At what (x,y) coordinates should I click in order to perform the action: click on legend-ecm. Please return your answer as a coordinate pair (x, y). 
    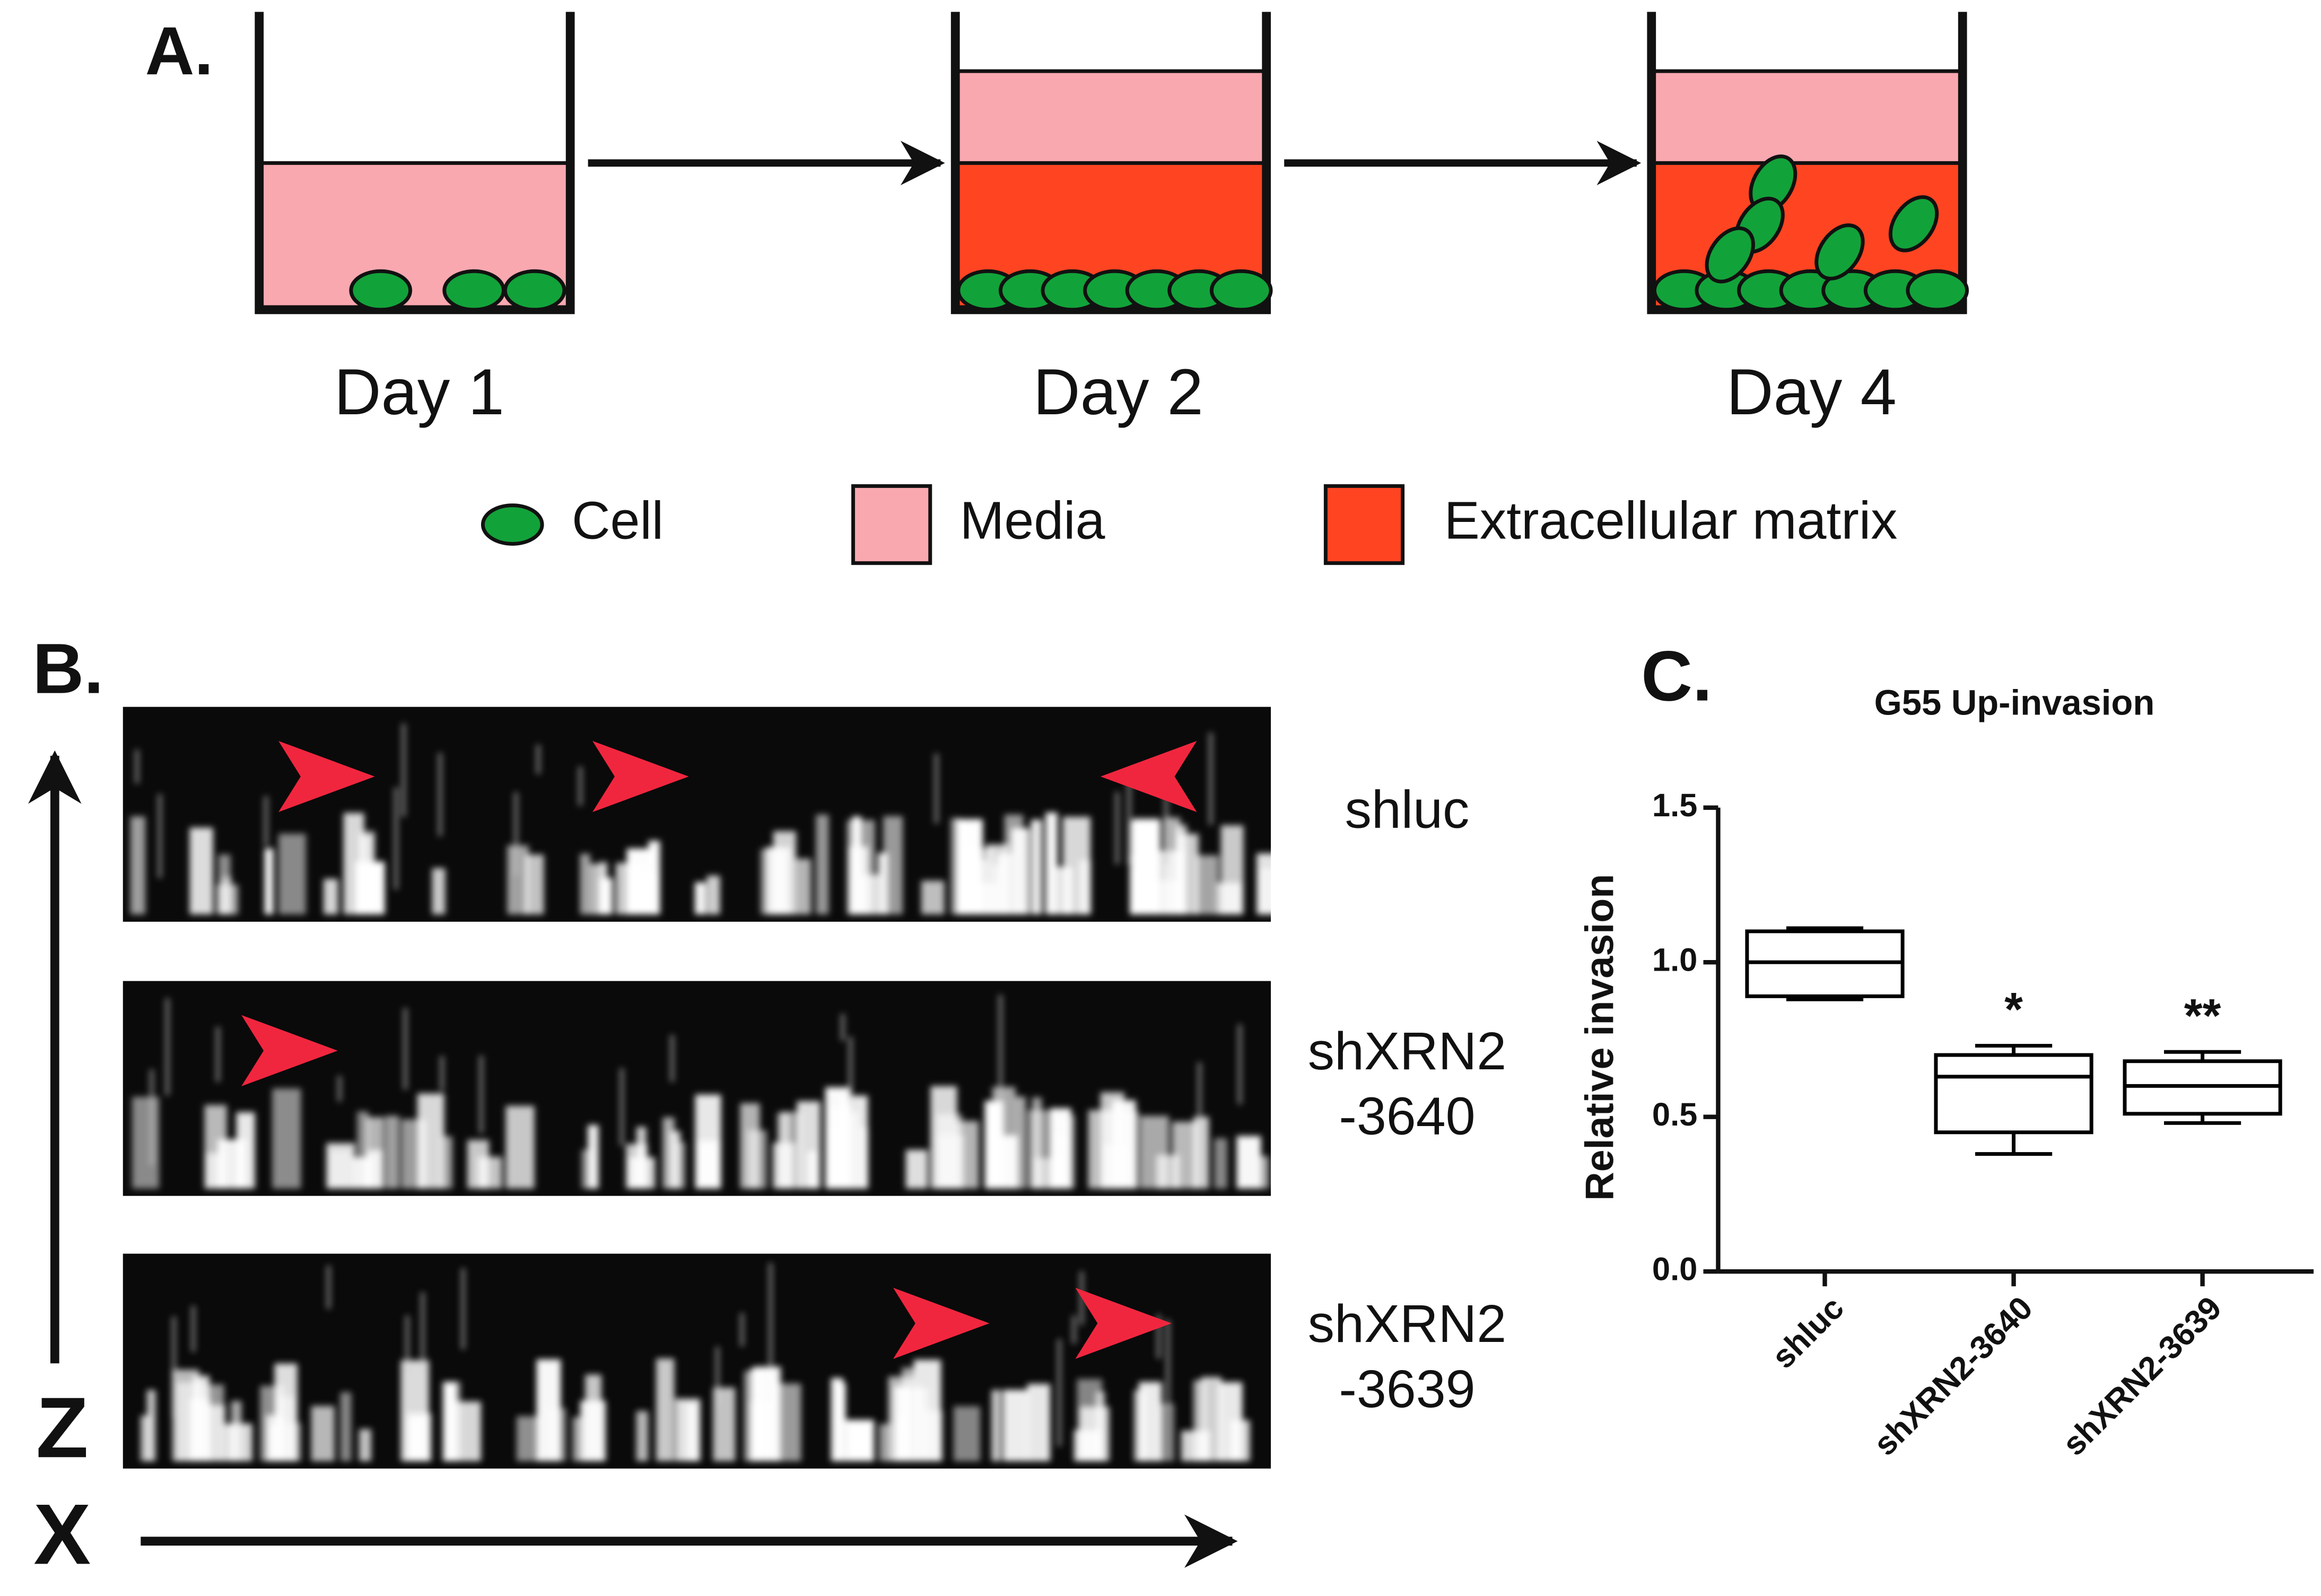
    Looking at the image, I should click on (1364, 524).